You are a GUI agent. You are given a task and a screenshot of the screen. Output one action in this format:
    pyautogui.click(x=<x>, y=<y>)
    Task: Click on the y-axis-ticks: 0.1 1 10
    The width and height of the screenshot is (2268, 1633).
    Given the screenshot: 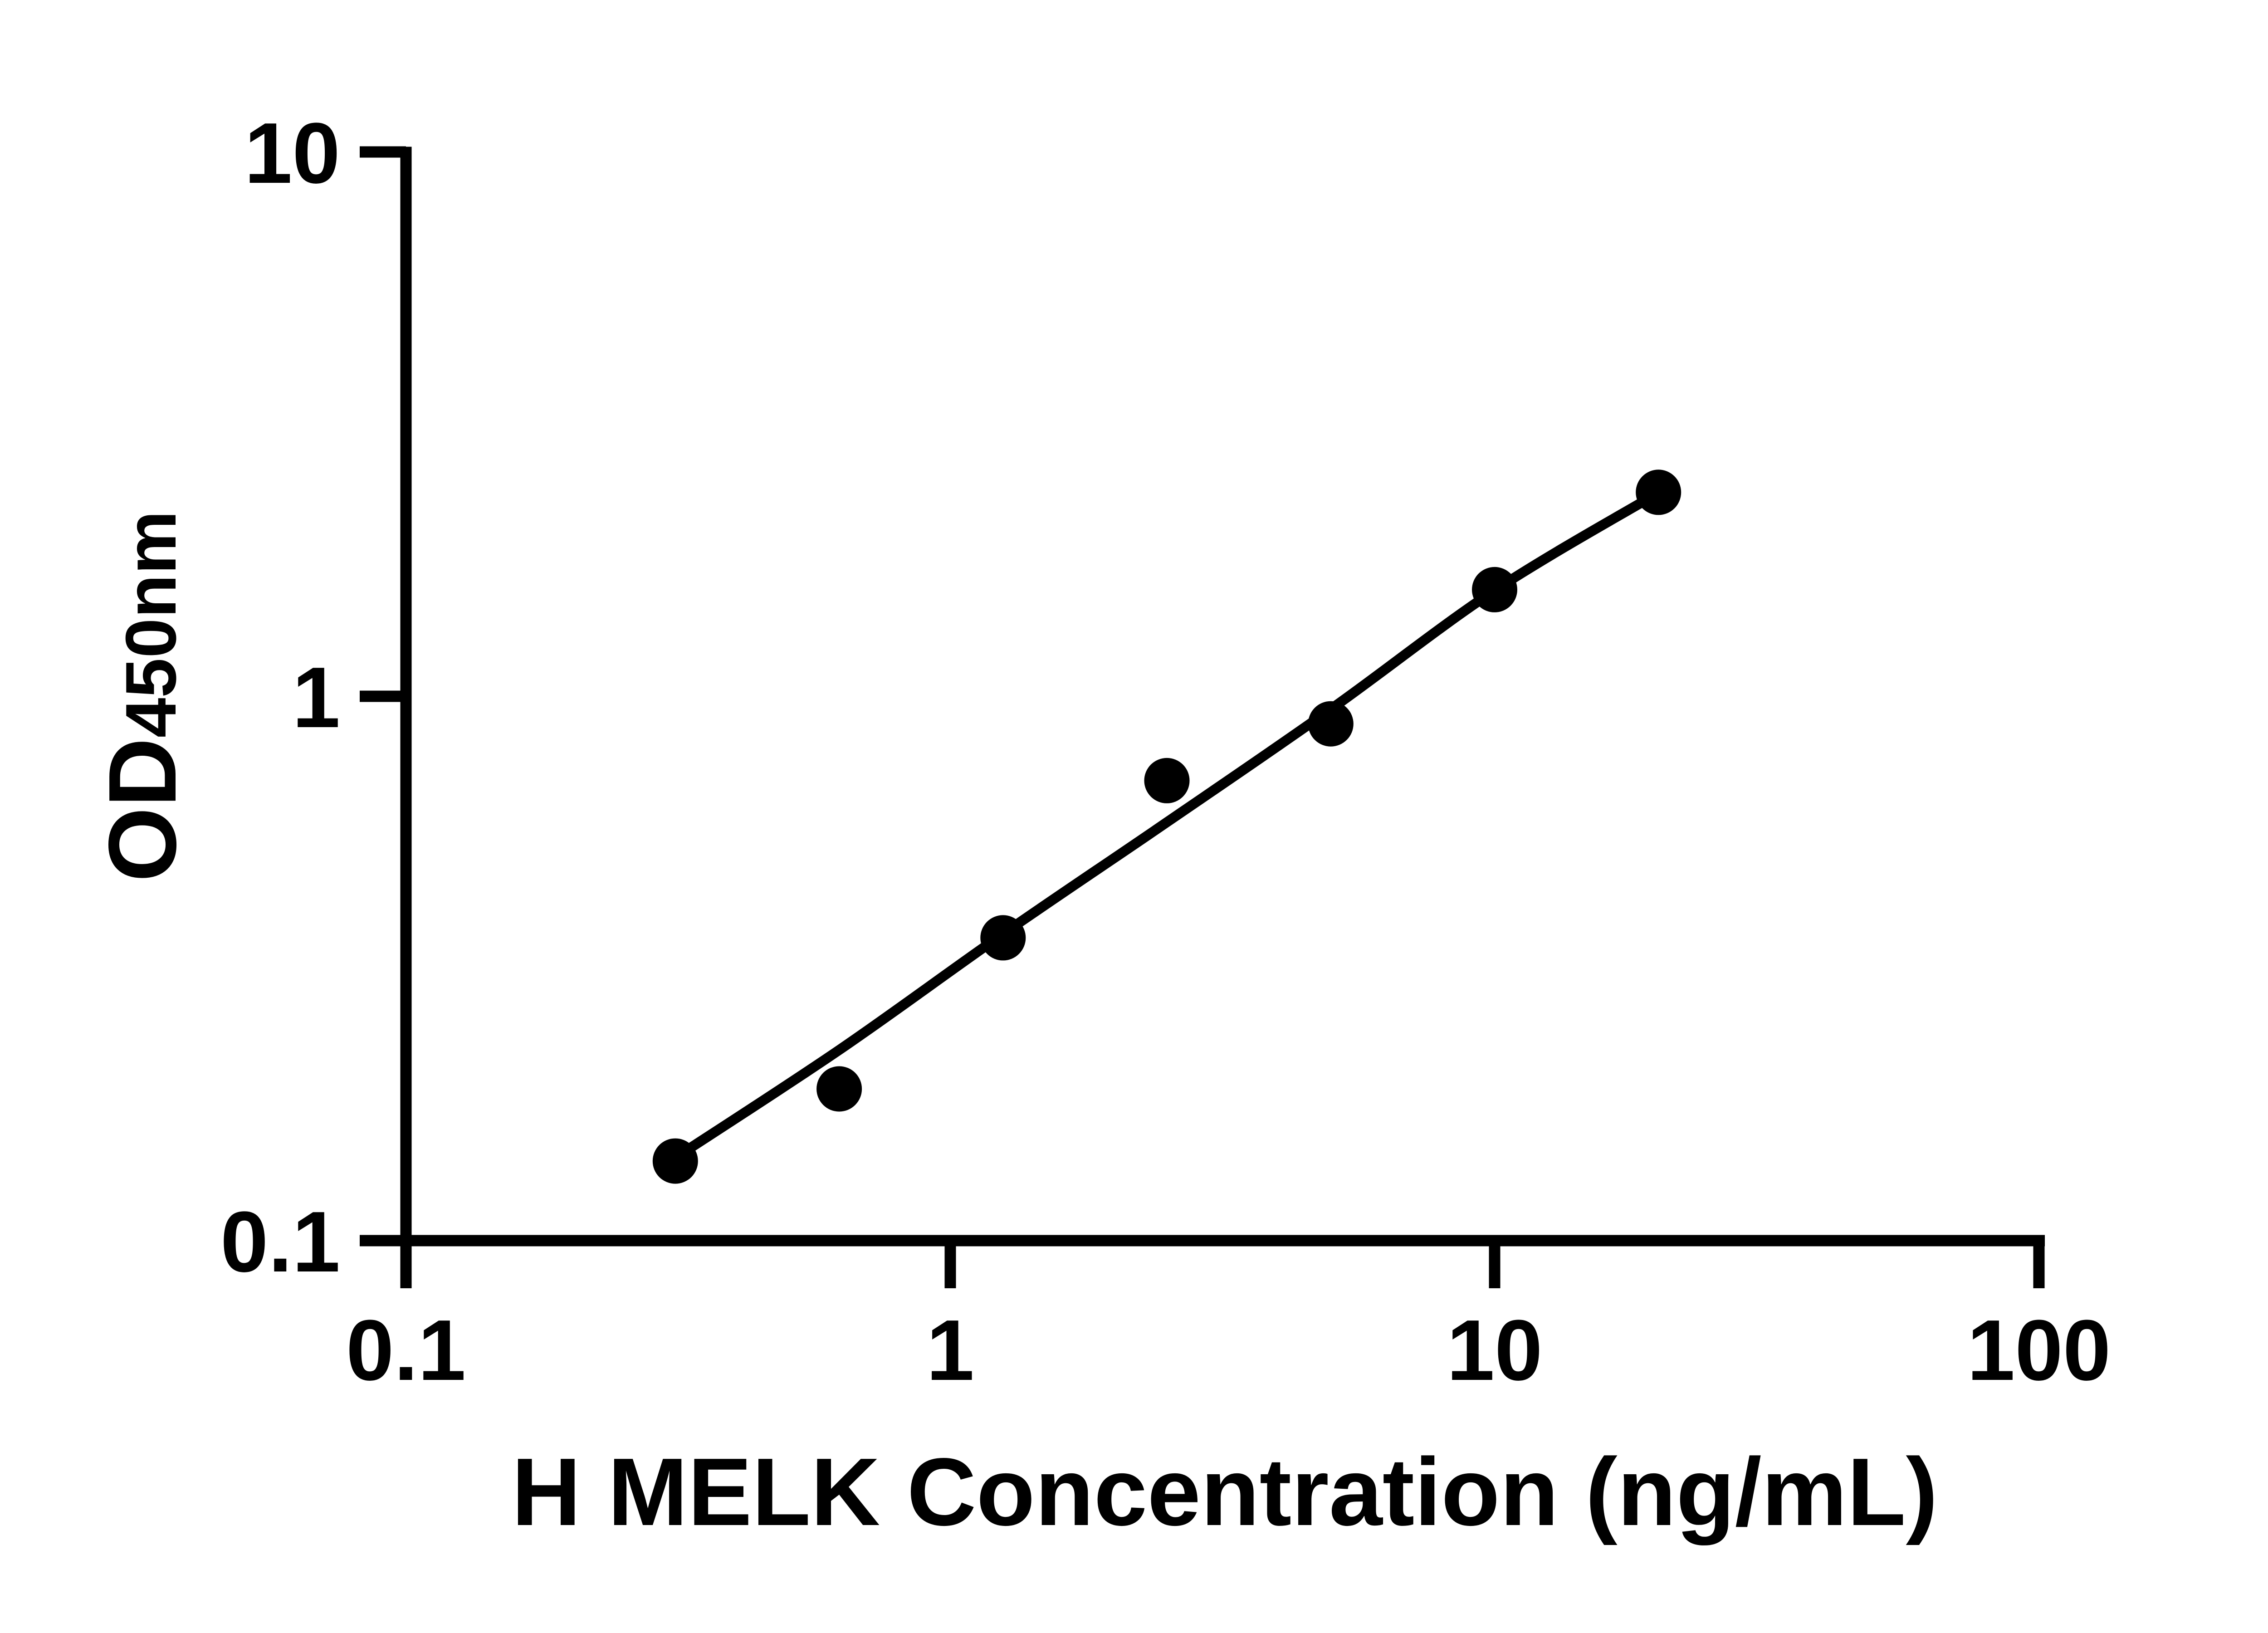 What is the action you would take?
    pyautogui.click(x=313, y=697)
    